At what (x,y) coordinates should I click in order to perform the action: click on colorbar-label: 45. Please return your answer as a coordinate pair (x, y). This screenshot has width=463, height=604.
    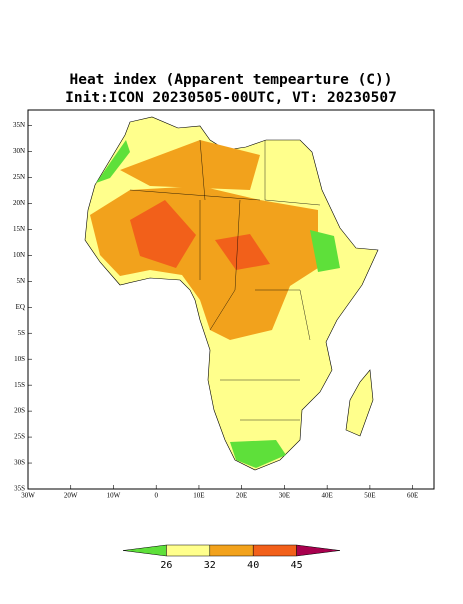
    Looking at the image, I should click on (297, 565).